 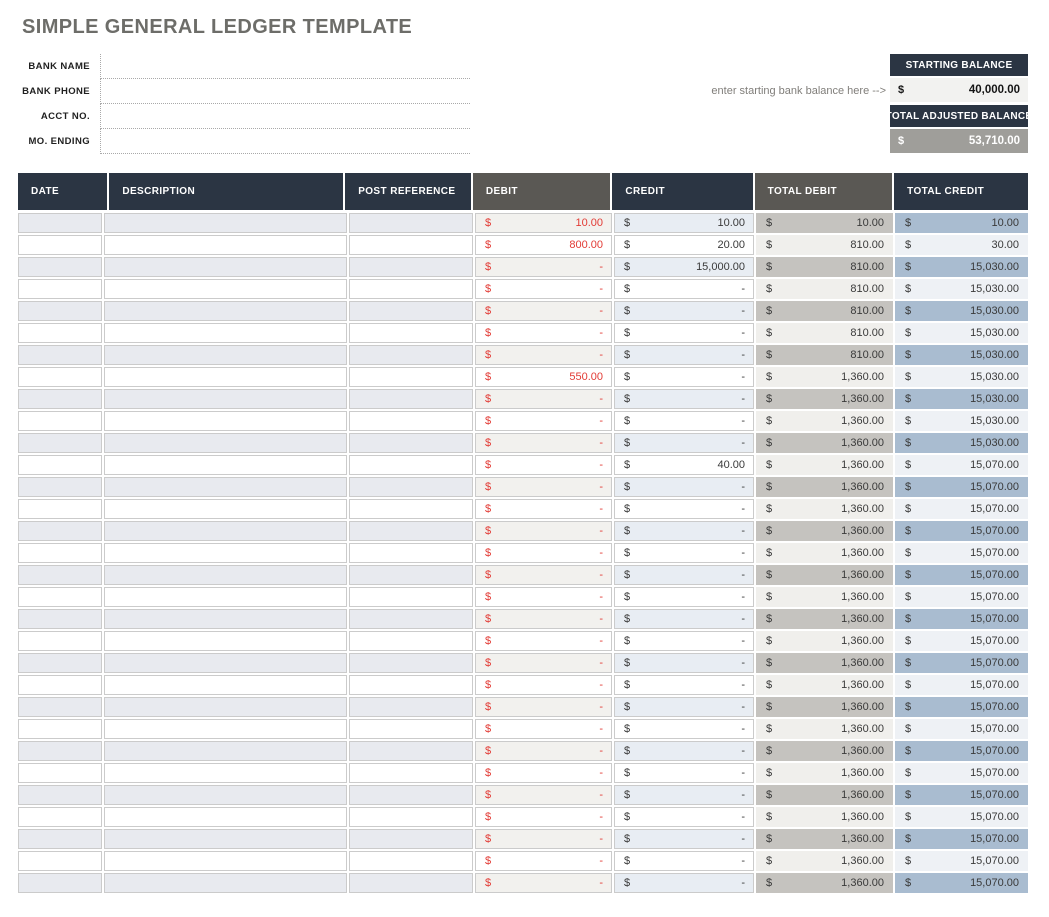 I want to click on cell-debit: $ 10.00, so click(x=543, y=223).